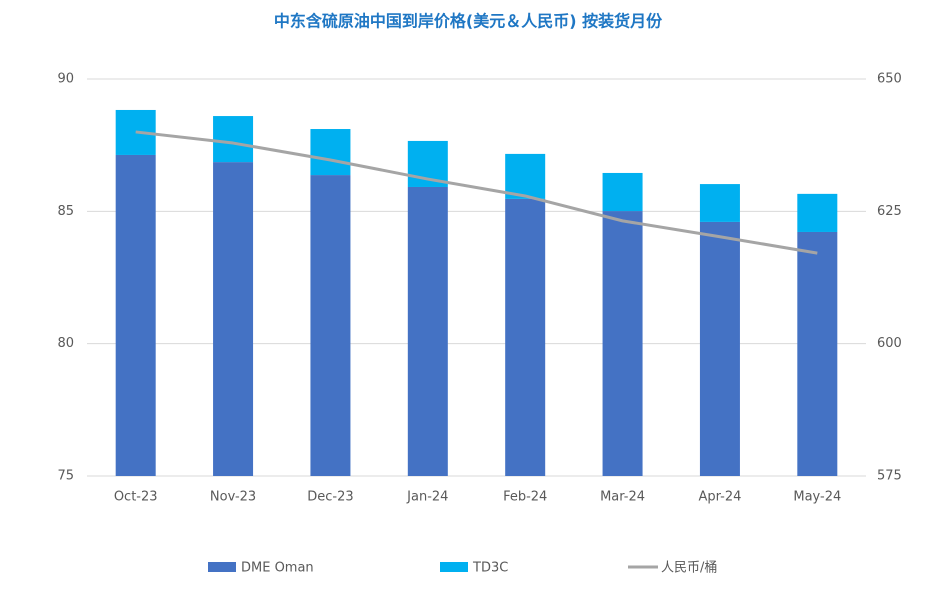 The image size is (937, 601). Describe the element at coordinates (889, 476) in the screenshot. I see `y2-tick-label: 575` at that location.